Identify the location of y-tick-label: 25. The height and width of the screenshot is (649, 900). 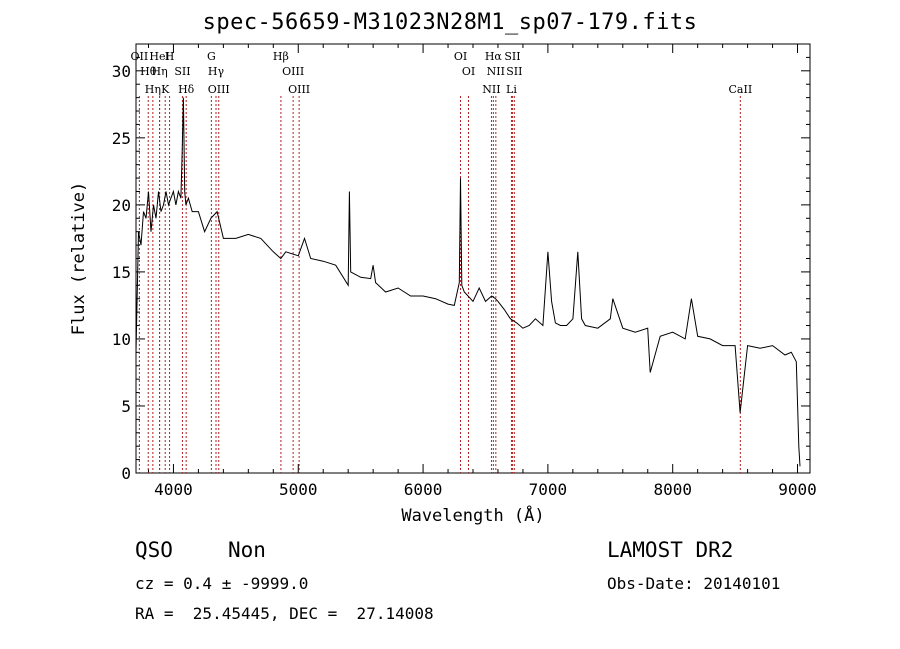
(121, 138).